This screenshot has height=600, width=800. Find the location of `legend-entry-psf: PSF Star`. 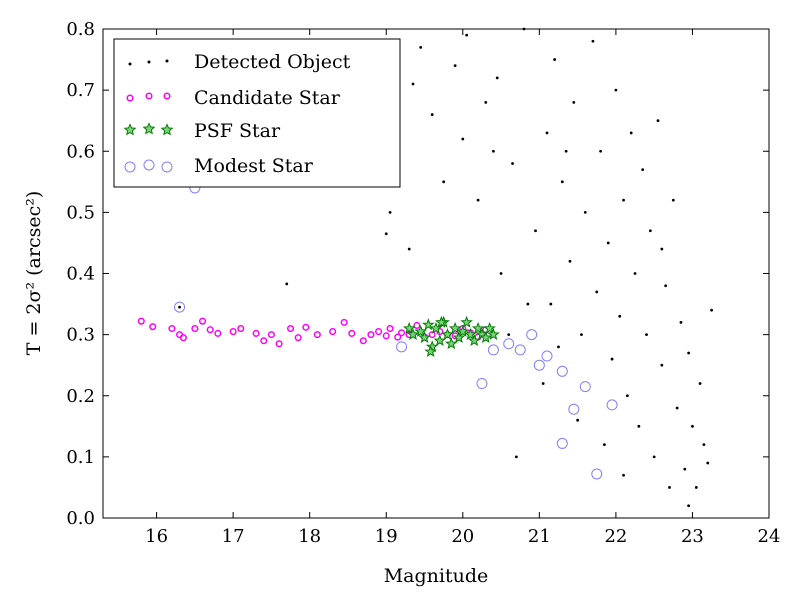

legend-entry-psf: PSF Star is located at coordinates (202, 131).